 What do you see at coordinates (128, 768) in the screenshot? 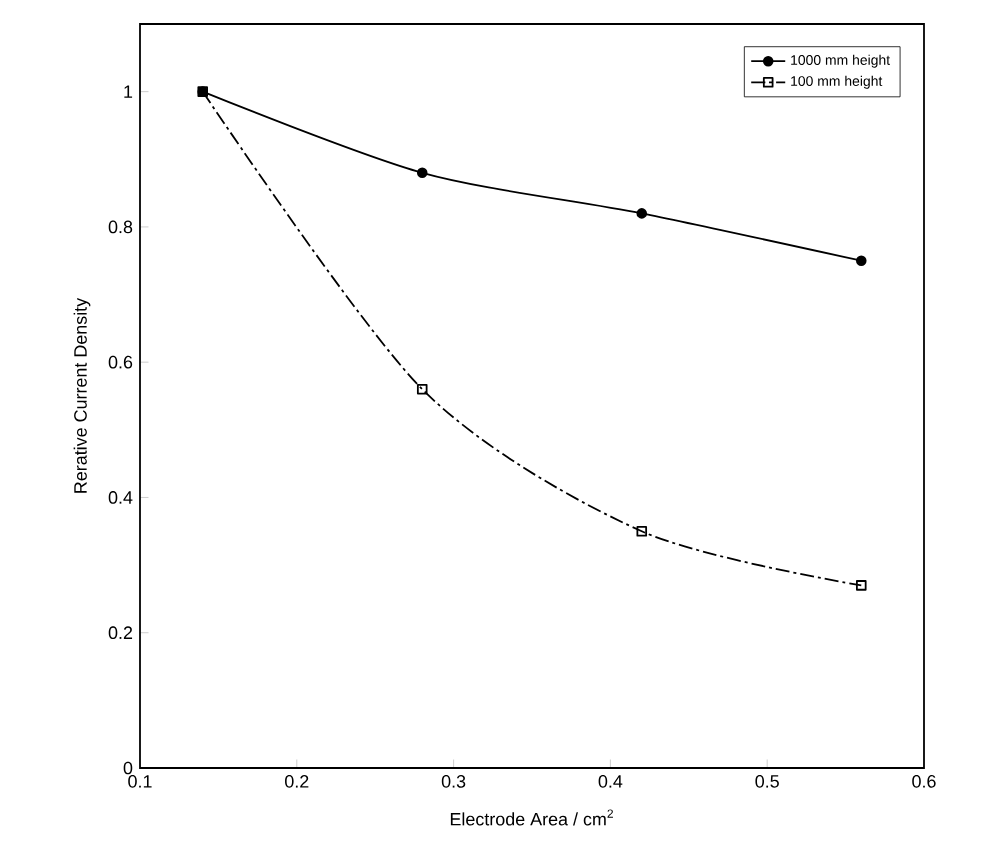
I see `y-tick-label: 0` at bounding box center [128, 768].